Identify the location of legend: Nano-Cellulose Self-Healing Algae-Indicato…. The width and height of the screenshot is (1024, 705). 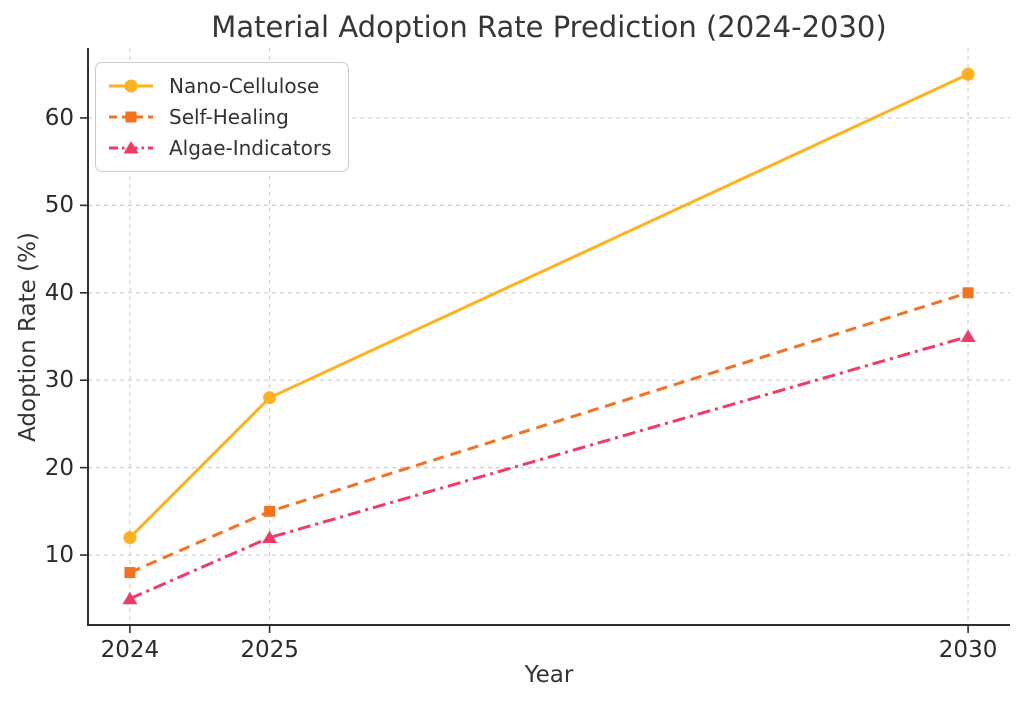
(222, 117).